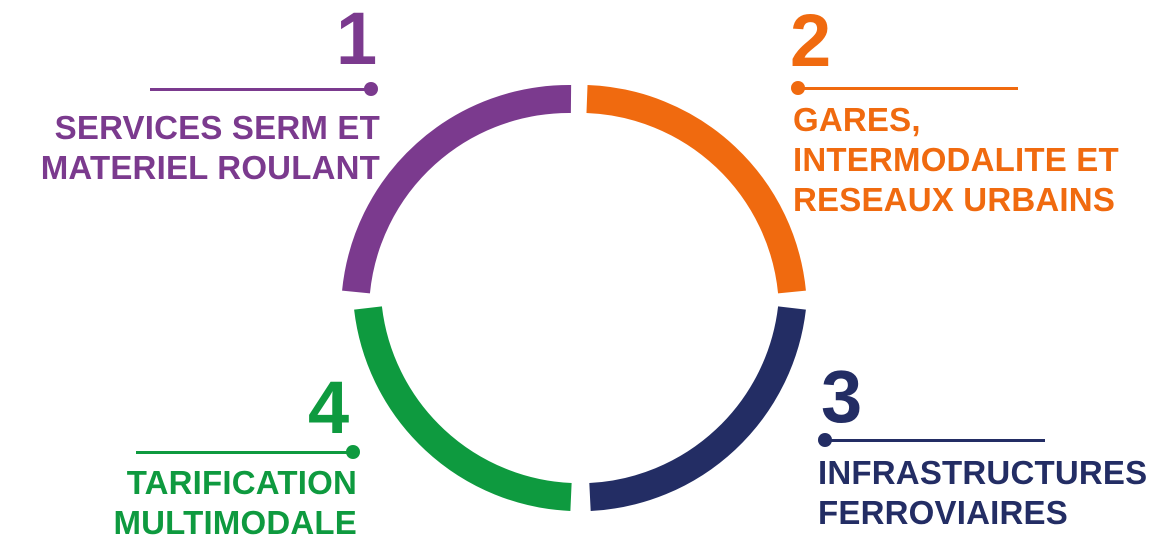 Image resolution: width=1173 pixels, height=544 pixels. Describe the element at coordinates (353, 452) in the screenshot. I see `segment-4-connector-dot` at that location.